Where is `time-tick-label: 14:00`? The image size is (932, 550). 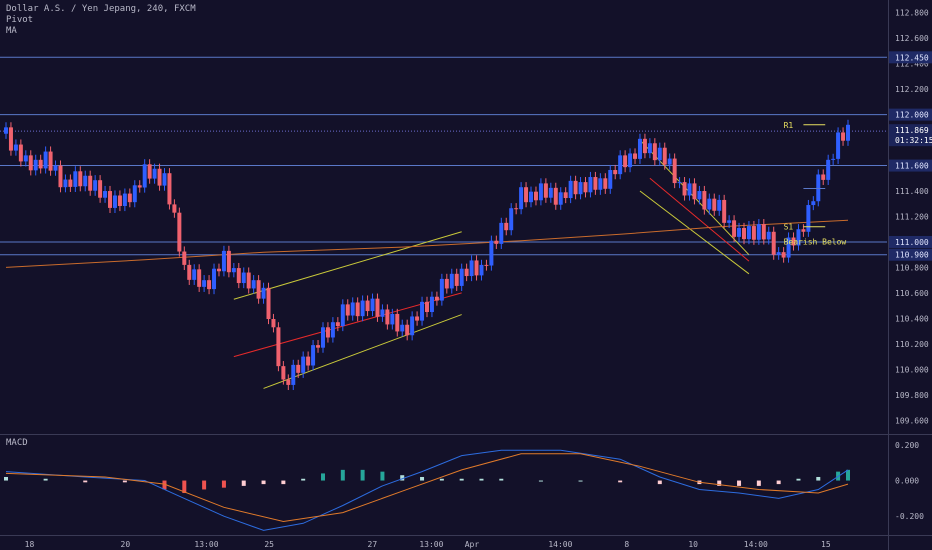
time-tick-label: 14:00 is located at coordinates (756, 544).